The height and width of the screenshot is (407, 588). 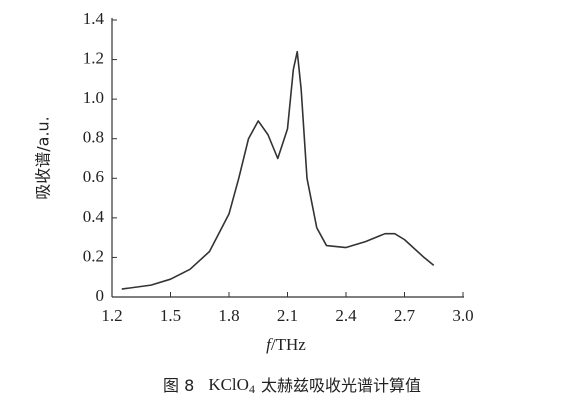 I want to click on x-tick-label: 2.4, so click(x=346, y=315).